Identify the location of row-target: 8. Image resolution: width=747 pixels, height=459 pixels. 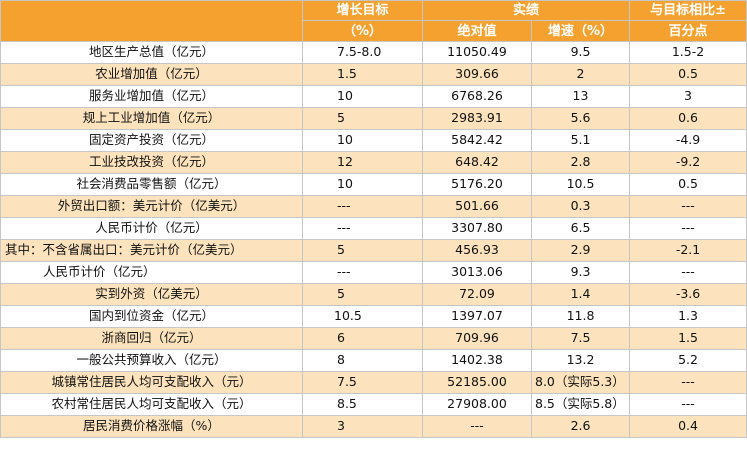
(362, 360).